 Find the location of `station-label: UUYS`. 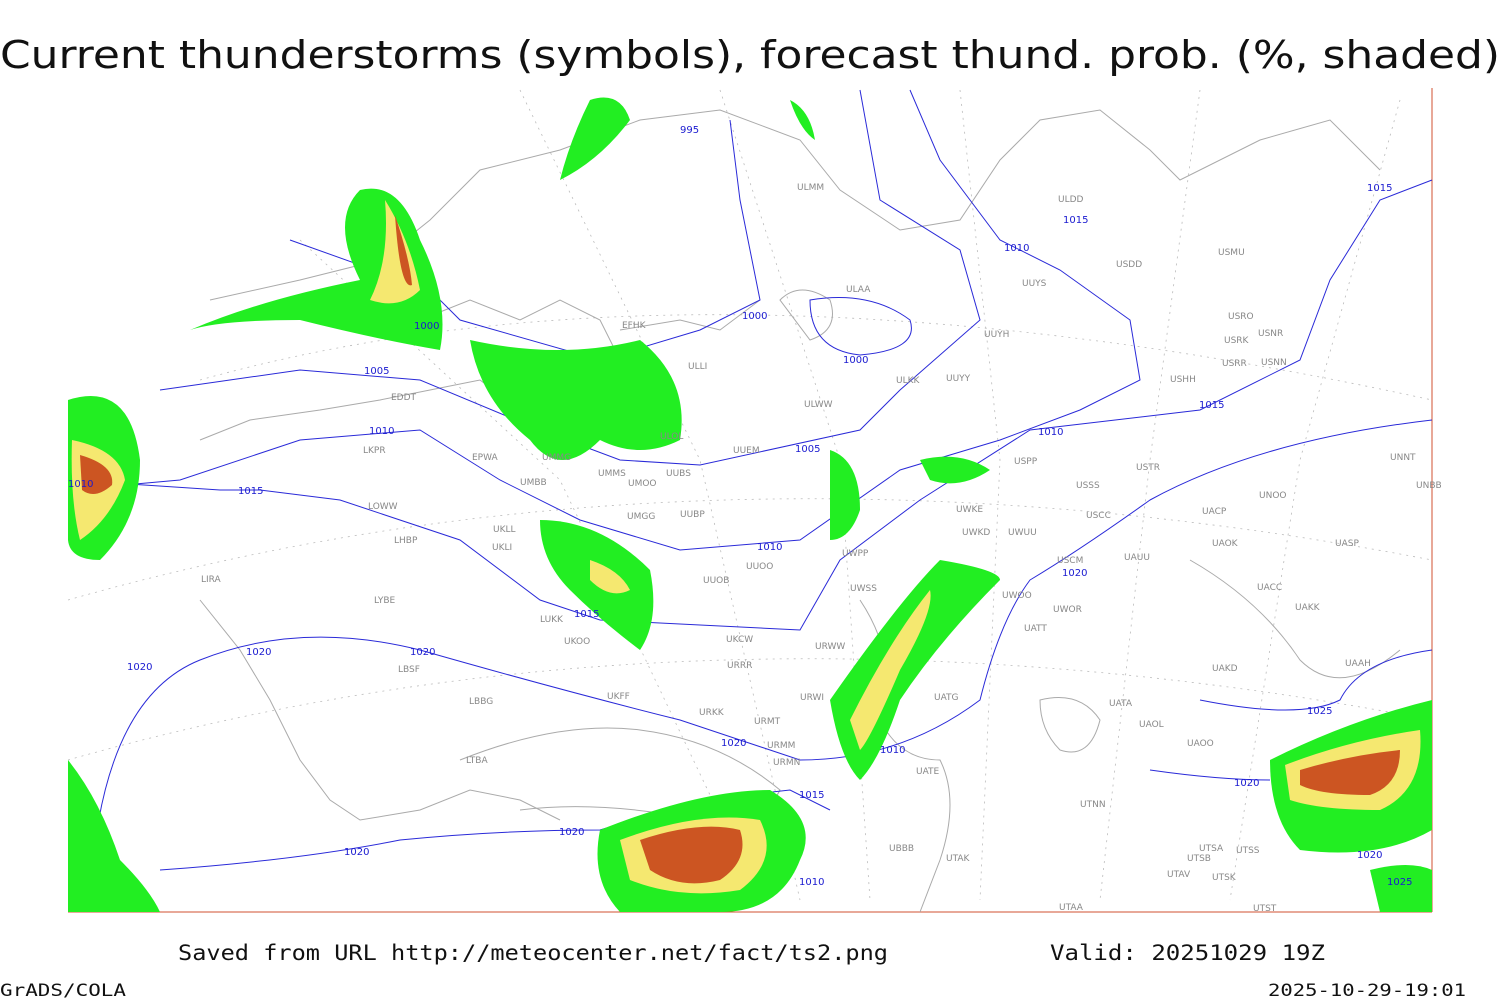

station-label: UUYS is located at coordinates (1034, 284).